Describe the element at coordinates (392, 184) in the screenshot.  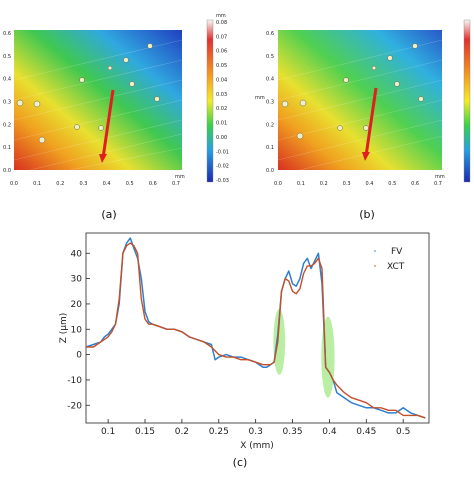
I see `panel-b-x-tick-label: 0.5` at that location.